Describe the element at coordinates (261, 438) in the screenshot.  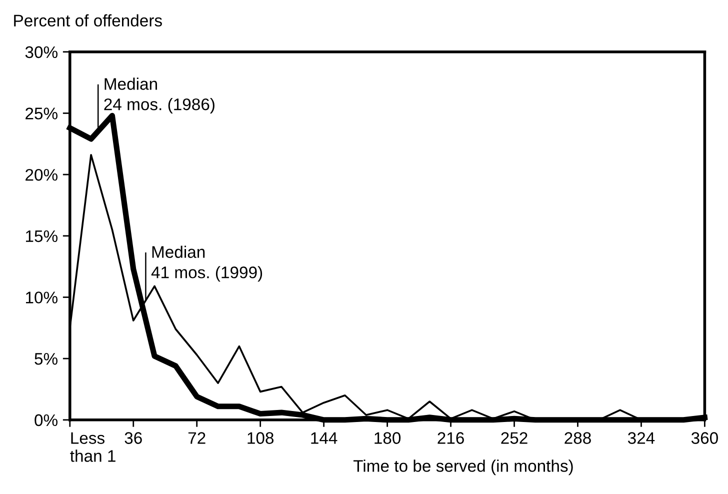
I see `x-tick-label: 108` at that location.